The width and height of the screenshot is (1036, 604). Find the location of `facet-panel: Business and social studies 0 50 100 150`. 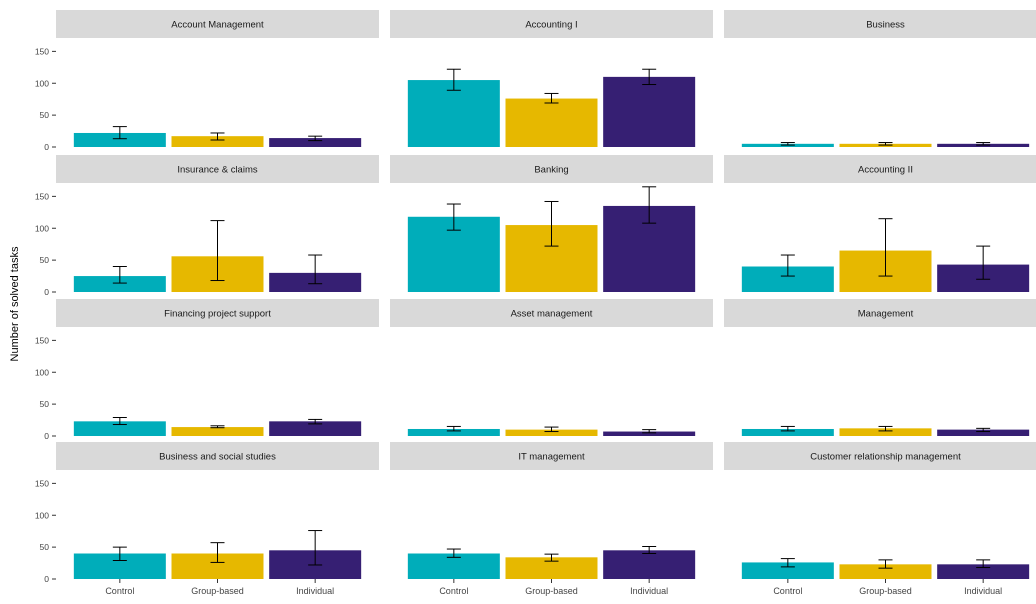

facet-panel: Business and social studies 0 50 100 150 is located at coordinates (207, 513).